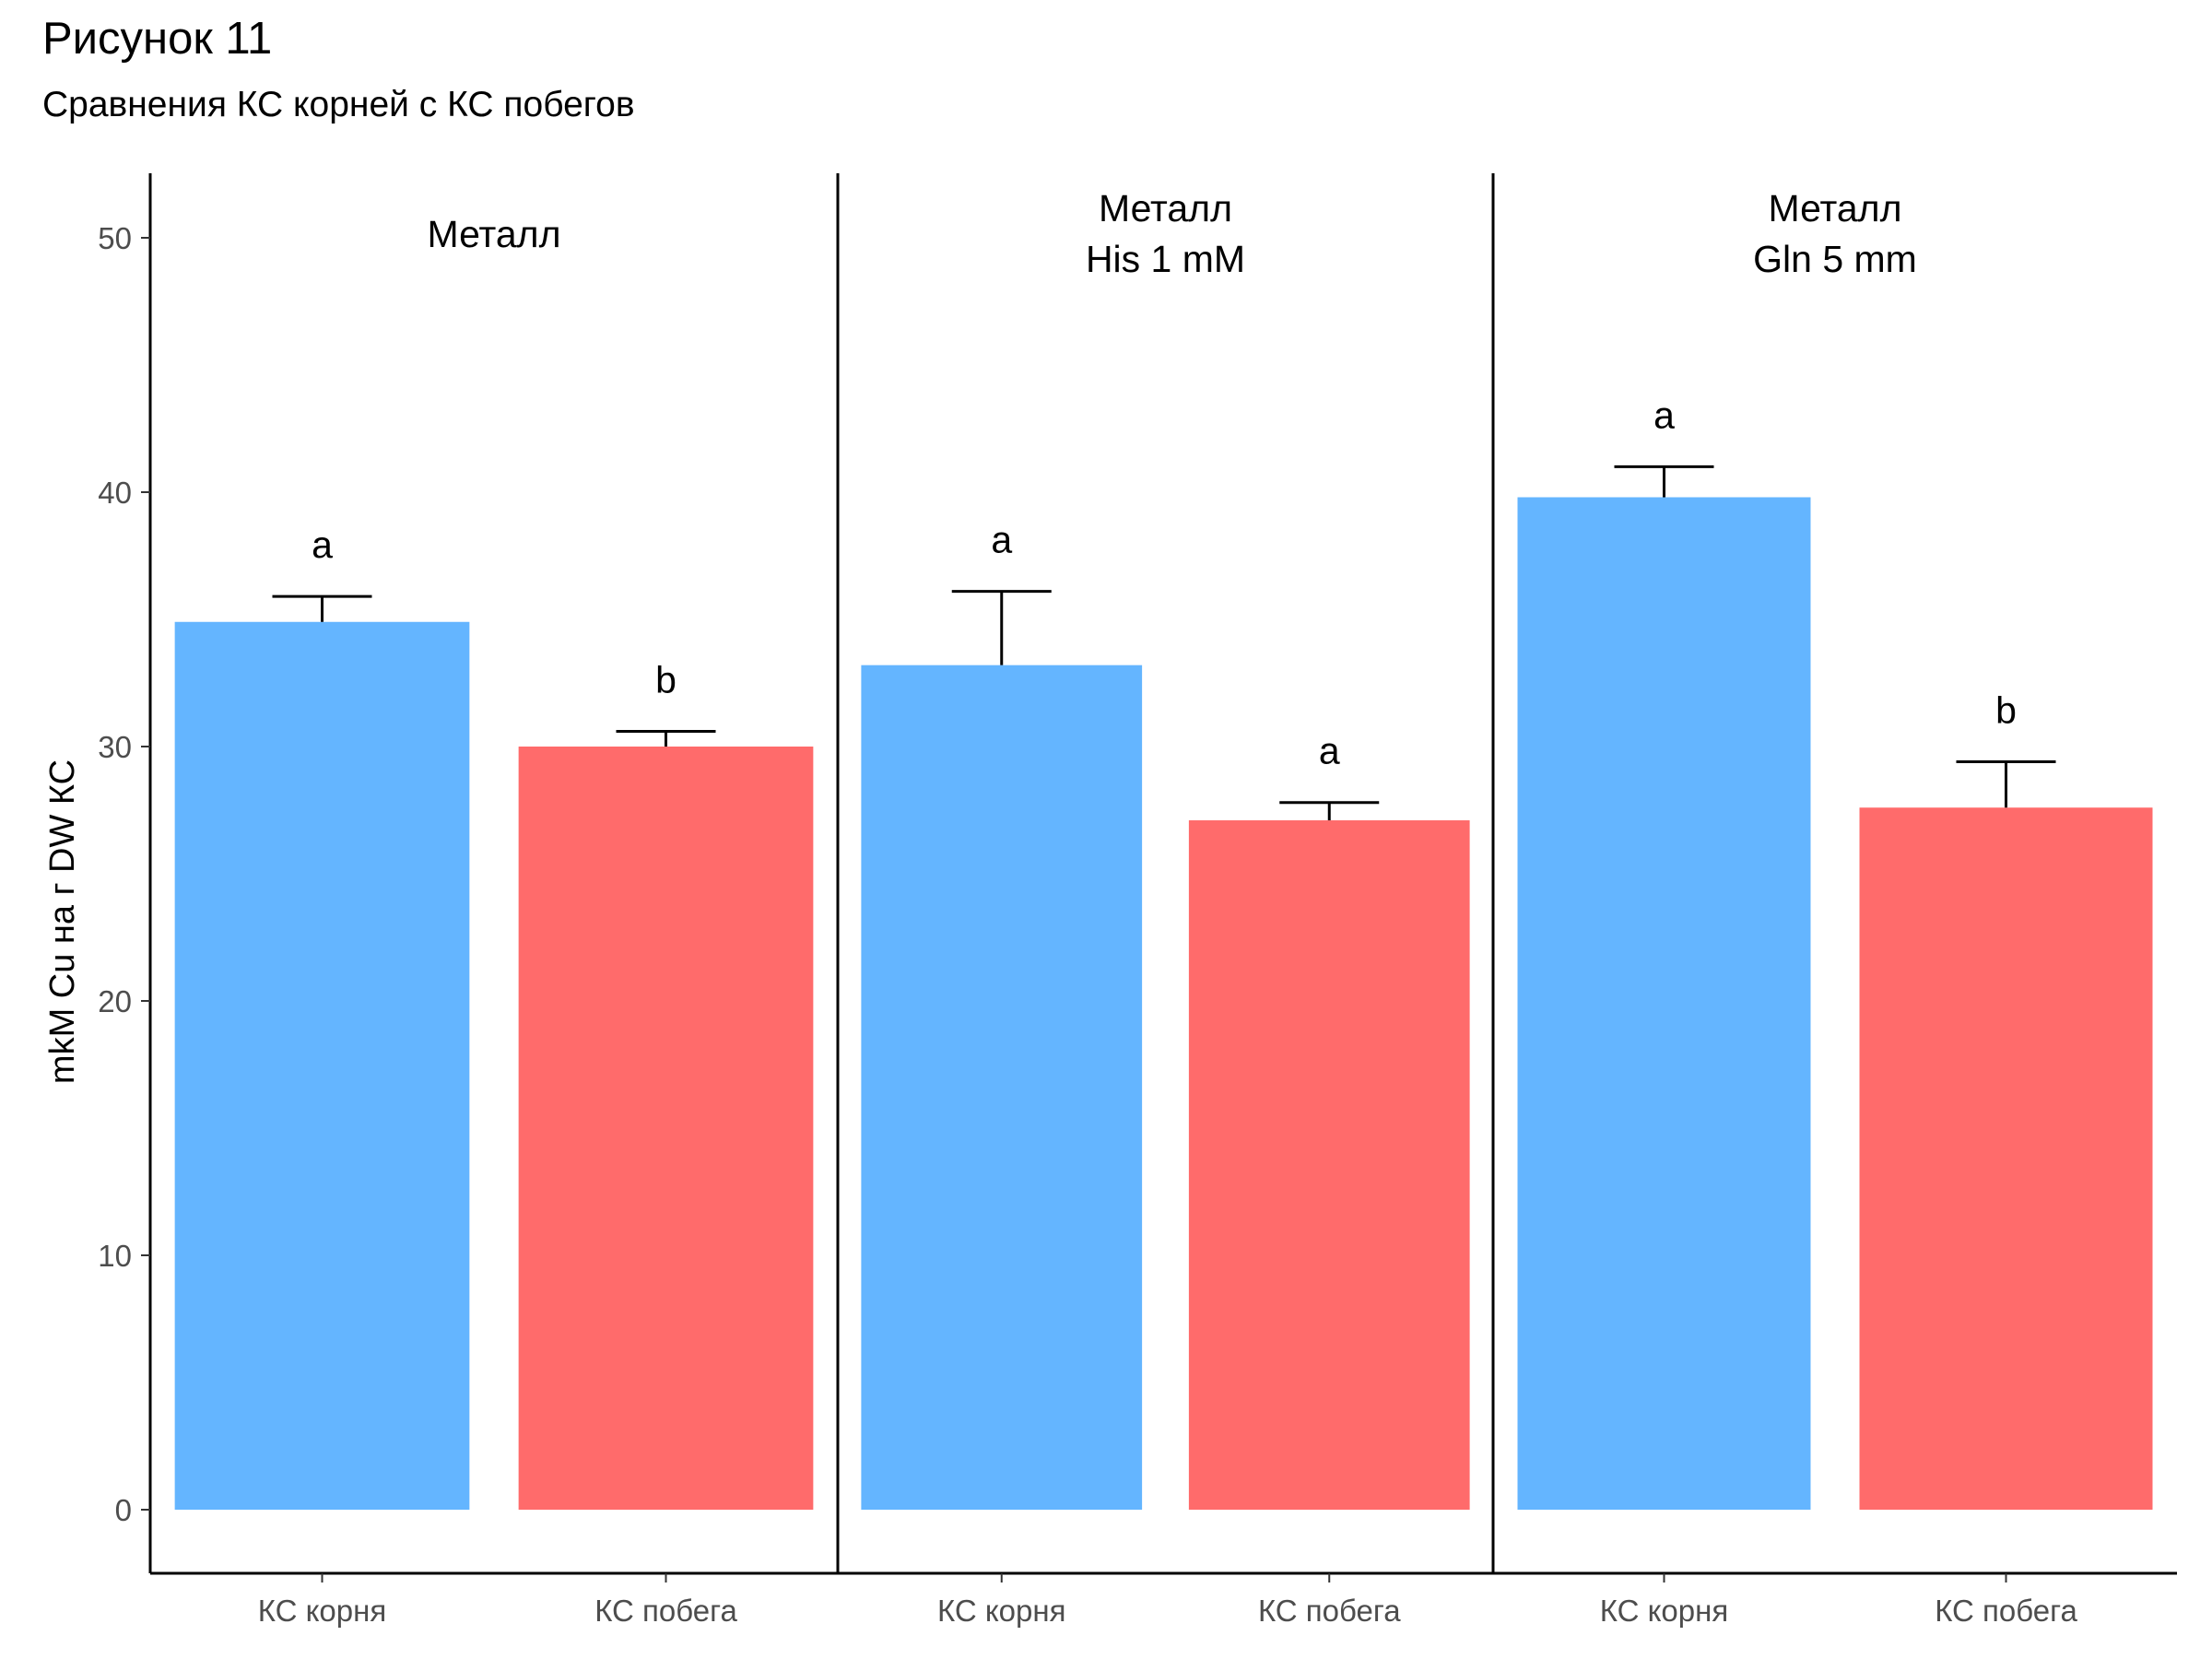 The height and width of the screenshot is (1659, 2212). What do you see at coordinates (157, 39) in the screenshot?
I see `chart-title: Рисунок 11` at bounding box center [157, 39].